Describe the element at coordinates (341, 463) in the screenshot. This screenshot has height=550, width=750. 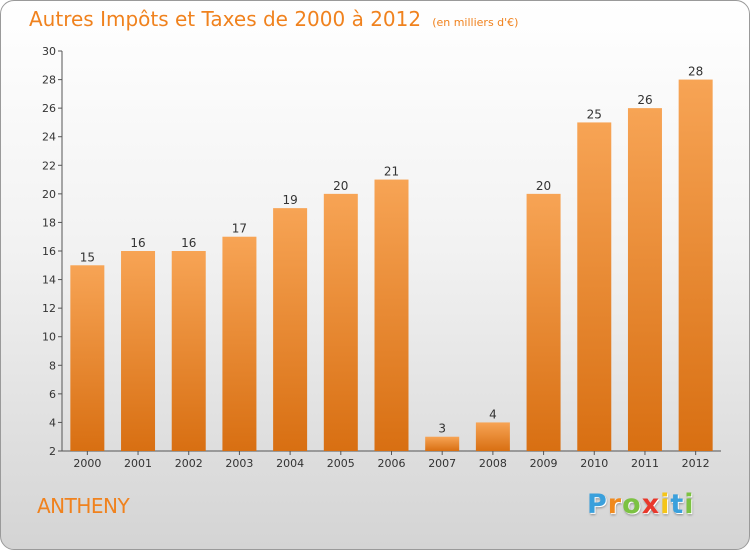
I see `x-tick-label: 2005` at that location.